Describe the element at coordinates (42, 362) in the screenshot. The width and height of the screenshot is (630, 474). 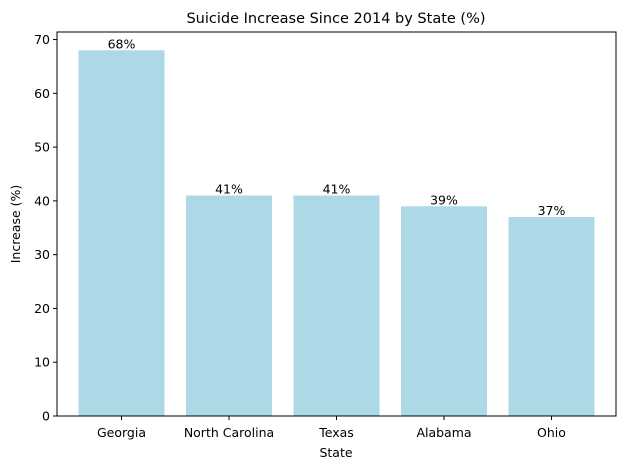
I see `y-tick-label: 10` at that location.